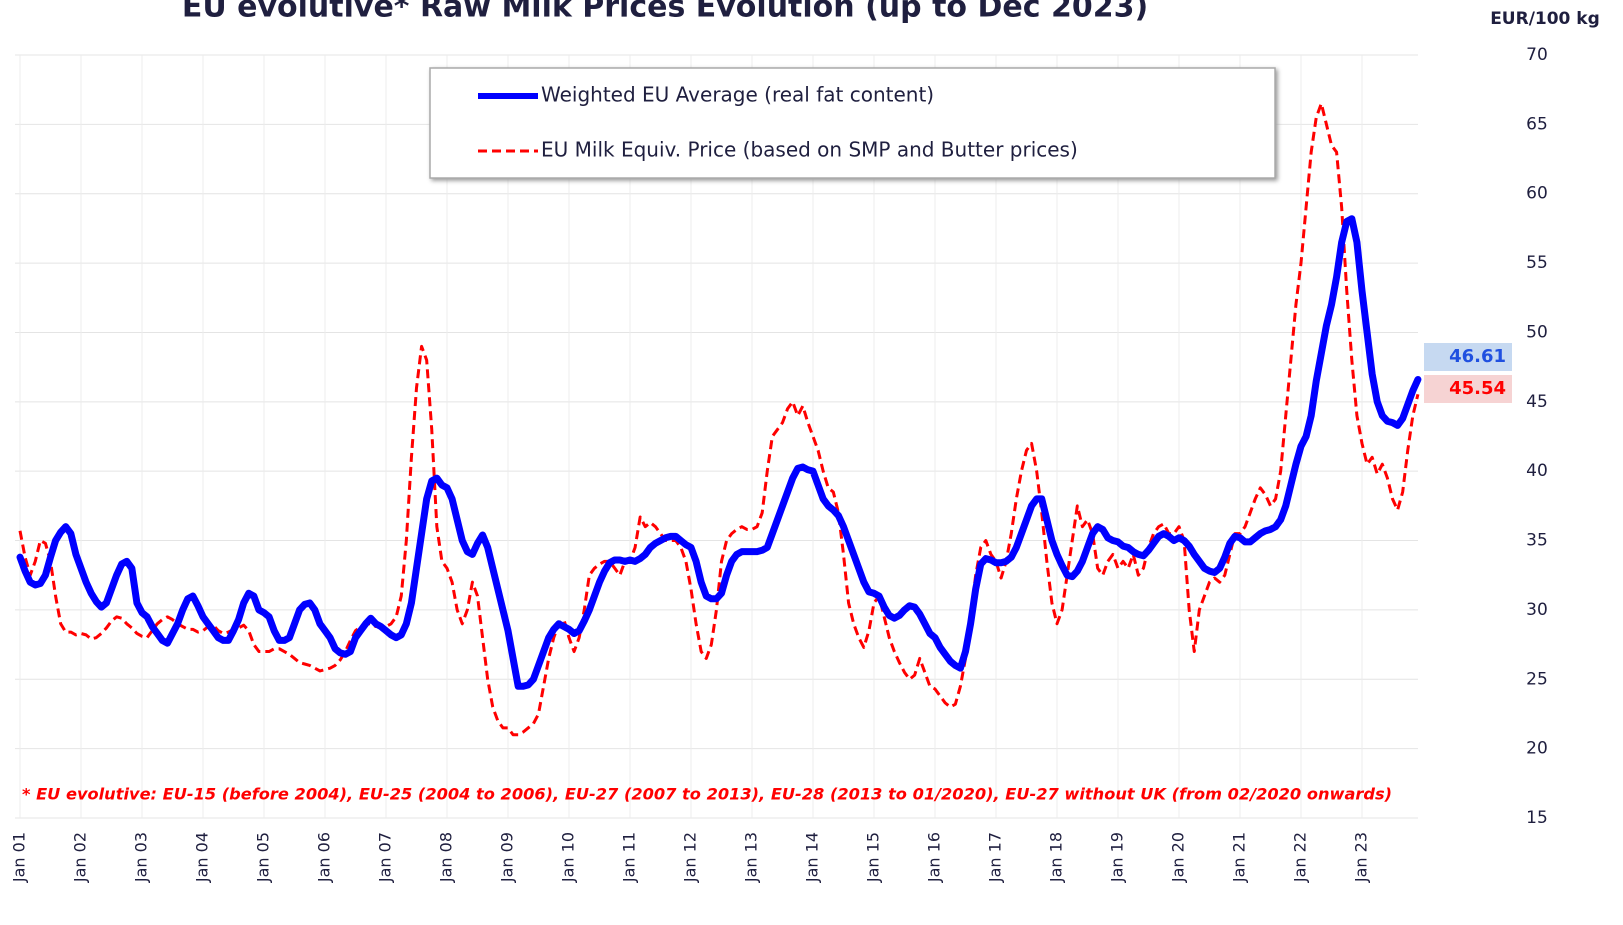 This screenshot has height=925, width=1623. I want to click on x-tick-label: Jan 01, so click(19, 857).